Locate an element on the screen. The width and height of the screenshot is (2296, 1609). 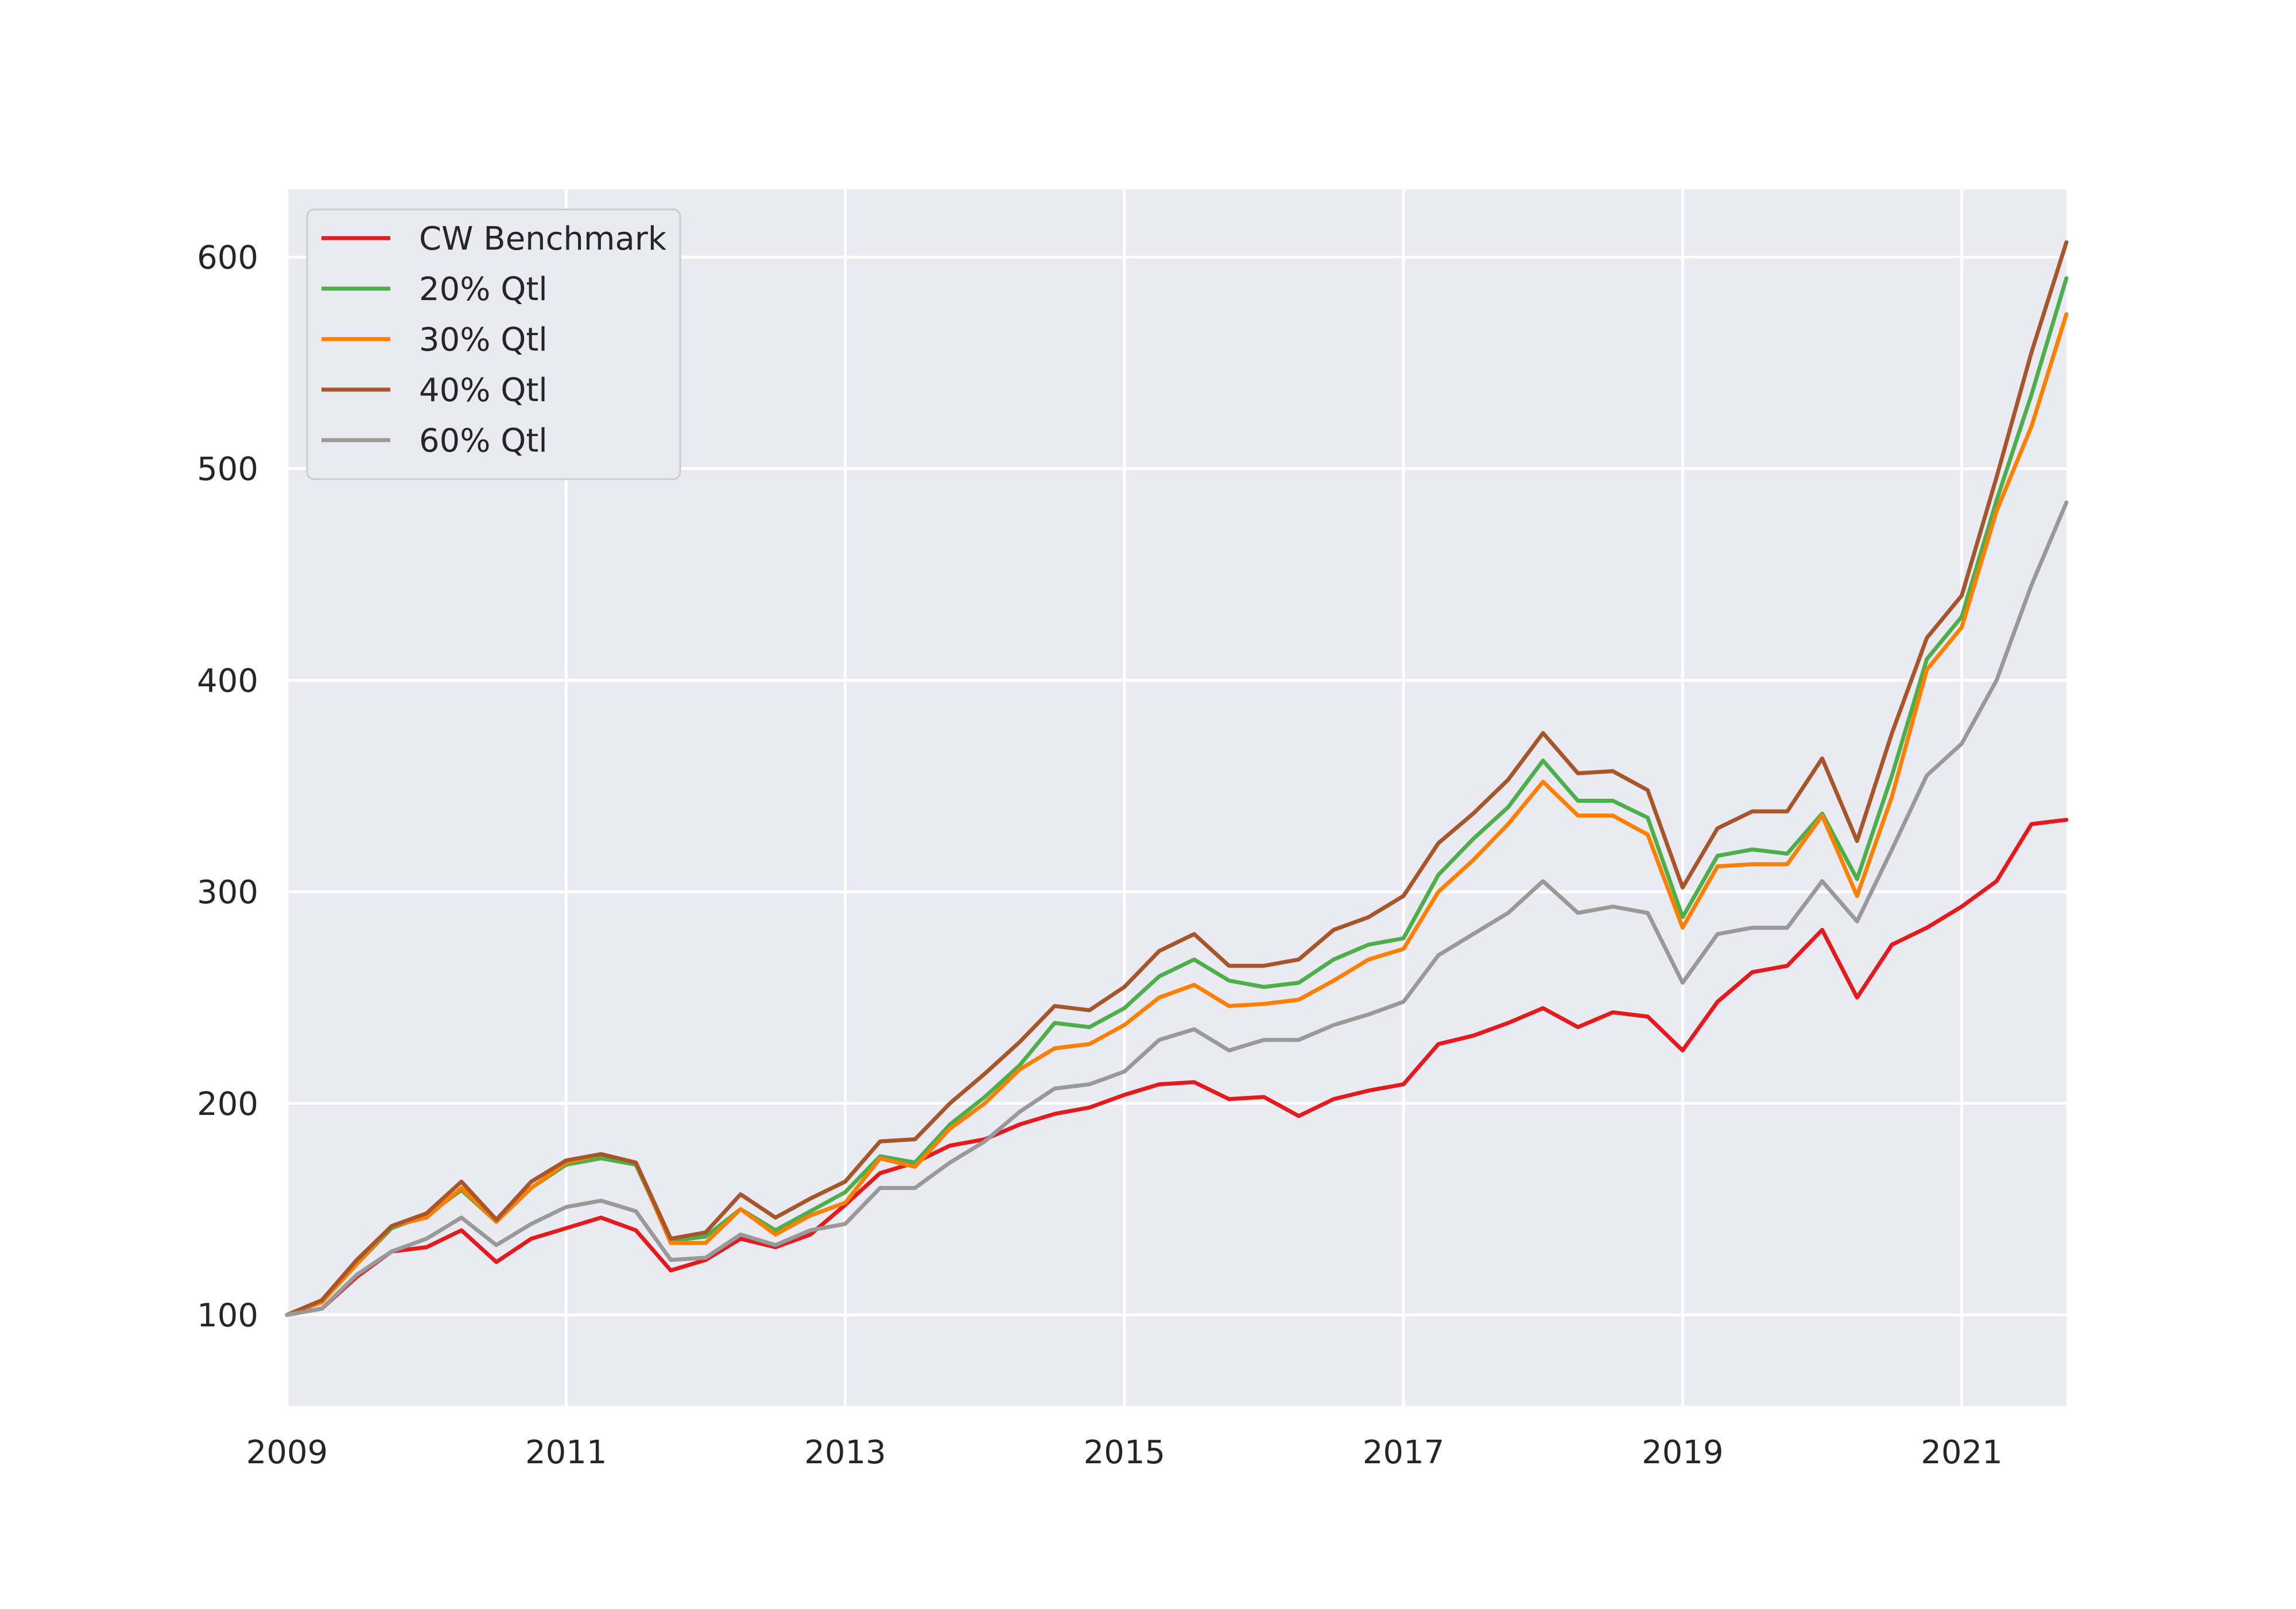
legend-box is located at coordinates (493, 344).